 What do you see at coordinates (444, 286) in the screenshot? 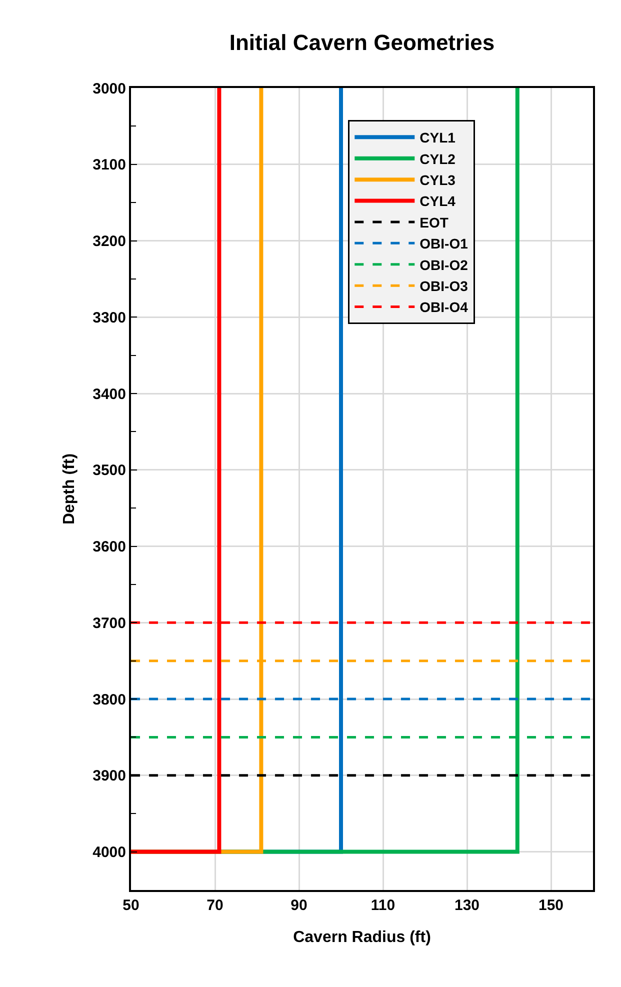
I see `legend-label: OBI-O3` at bounding box center [444, 286].